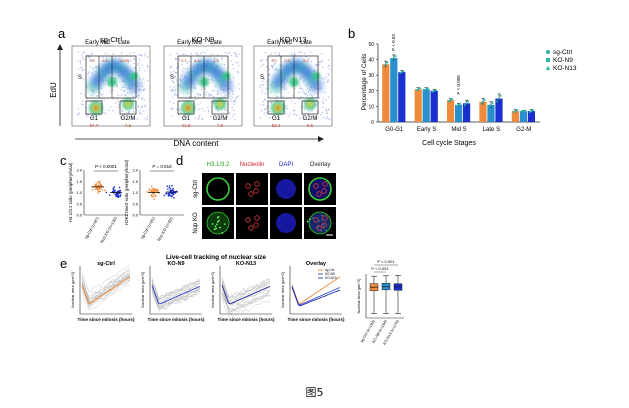 The image size is (629, 408). I want to click on box-y-label: Nuclear Area (μm^2), so click(359, 296).